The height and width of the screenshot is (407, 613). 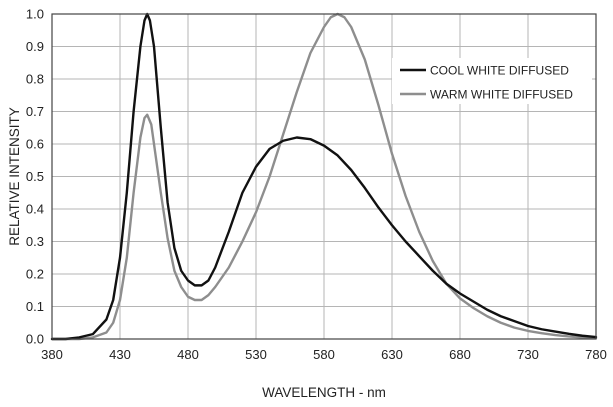 I want to click on y-axis-title: RELATIVE INTENSITY, so click(x=14, y=176).